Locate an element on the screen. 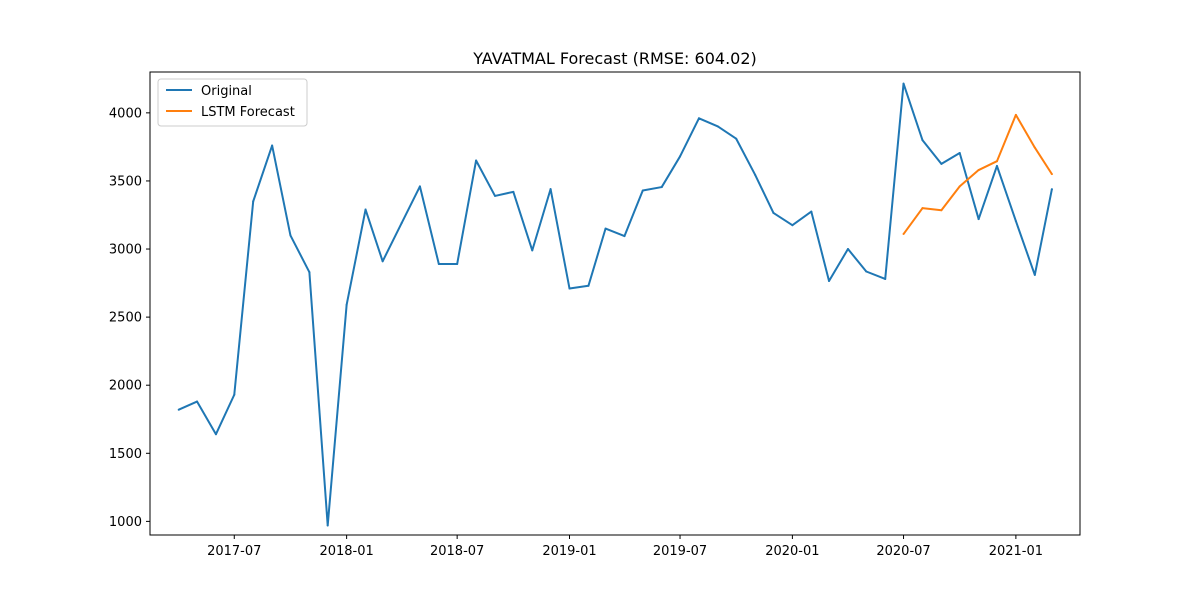  x-tick-label: 2018-07 is located at coordinates (457, 551).